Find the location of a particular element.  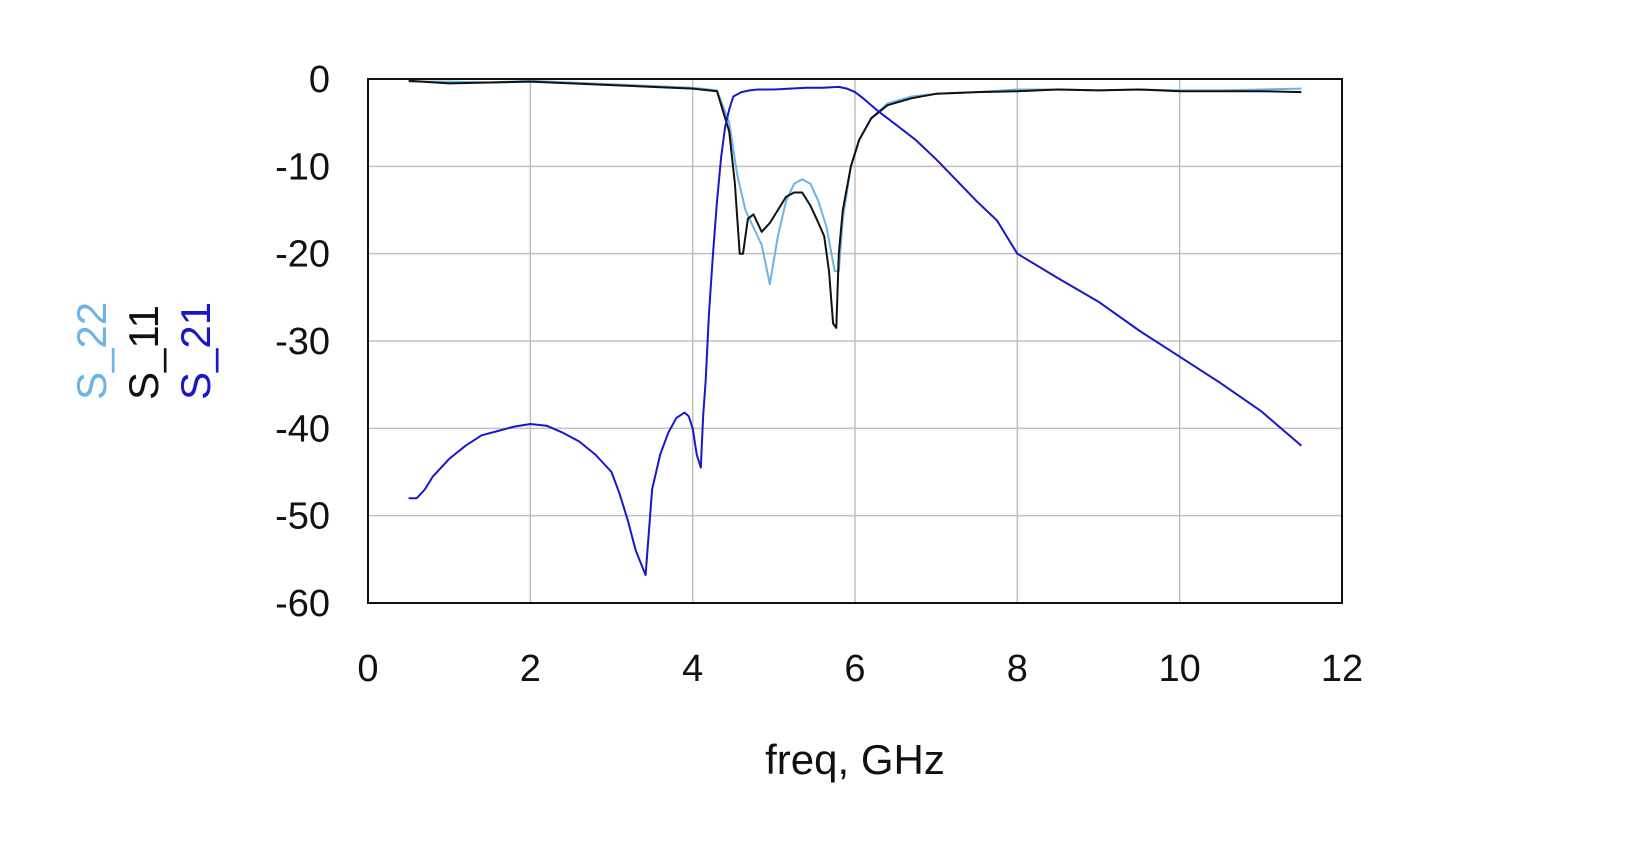

x-axis-title: freq, GHz is located at coordinates (855, 759).